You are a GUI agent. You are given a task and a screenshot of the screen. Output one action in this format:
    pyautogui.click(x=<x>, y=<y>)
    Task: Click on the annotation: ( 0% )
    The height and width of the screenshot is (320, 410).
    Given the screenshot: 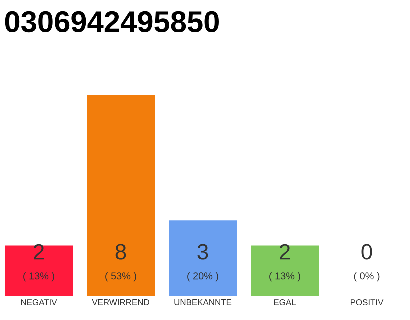 What is the action you would take?
    pyautogui.click(x=367, y=277)
    